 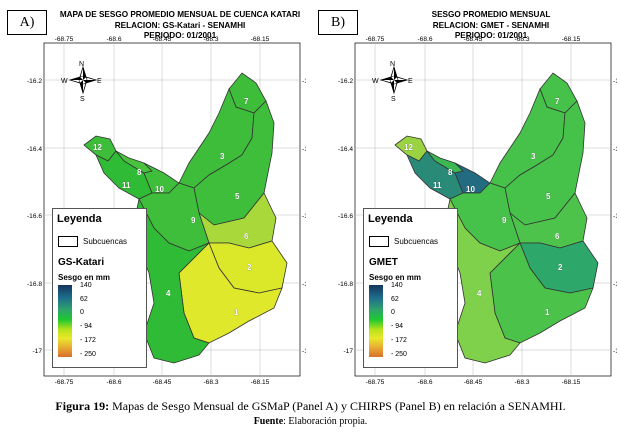 What do you see at coordinates (338, 22) in the screenshot?
I see `panel-letter: B)` at bounding box center [338, 22].